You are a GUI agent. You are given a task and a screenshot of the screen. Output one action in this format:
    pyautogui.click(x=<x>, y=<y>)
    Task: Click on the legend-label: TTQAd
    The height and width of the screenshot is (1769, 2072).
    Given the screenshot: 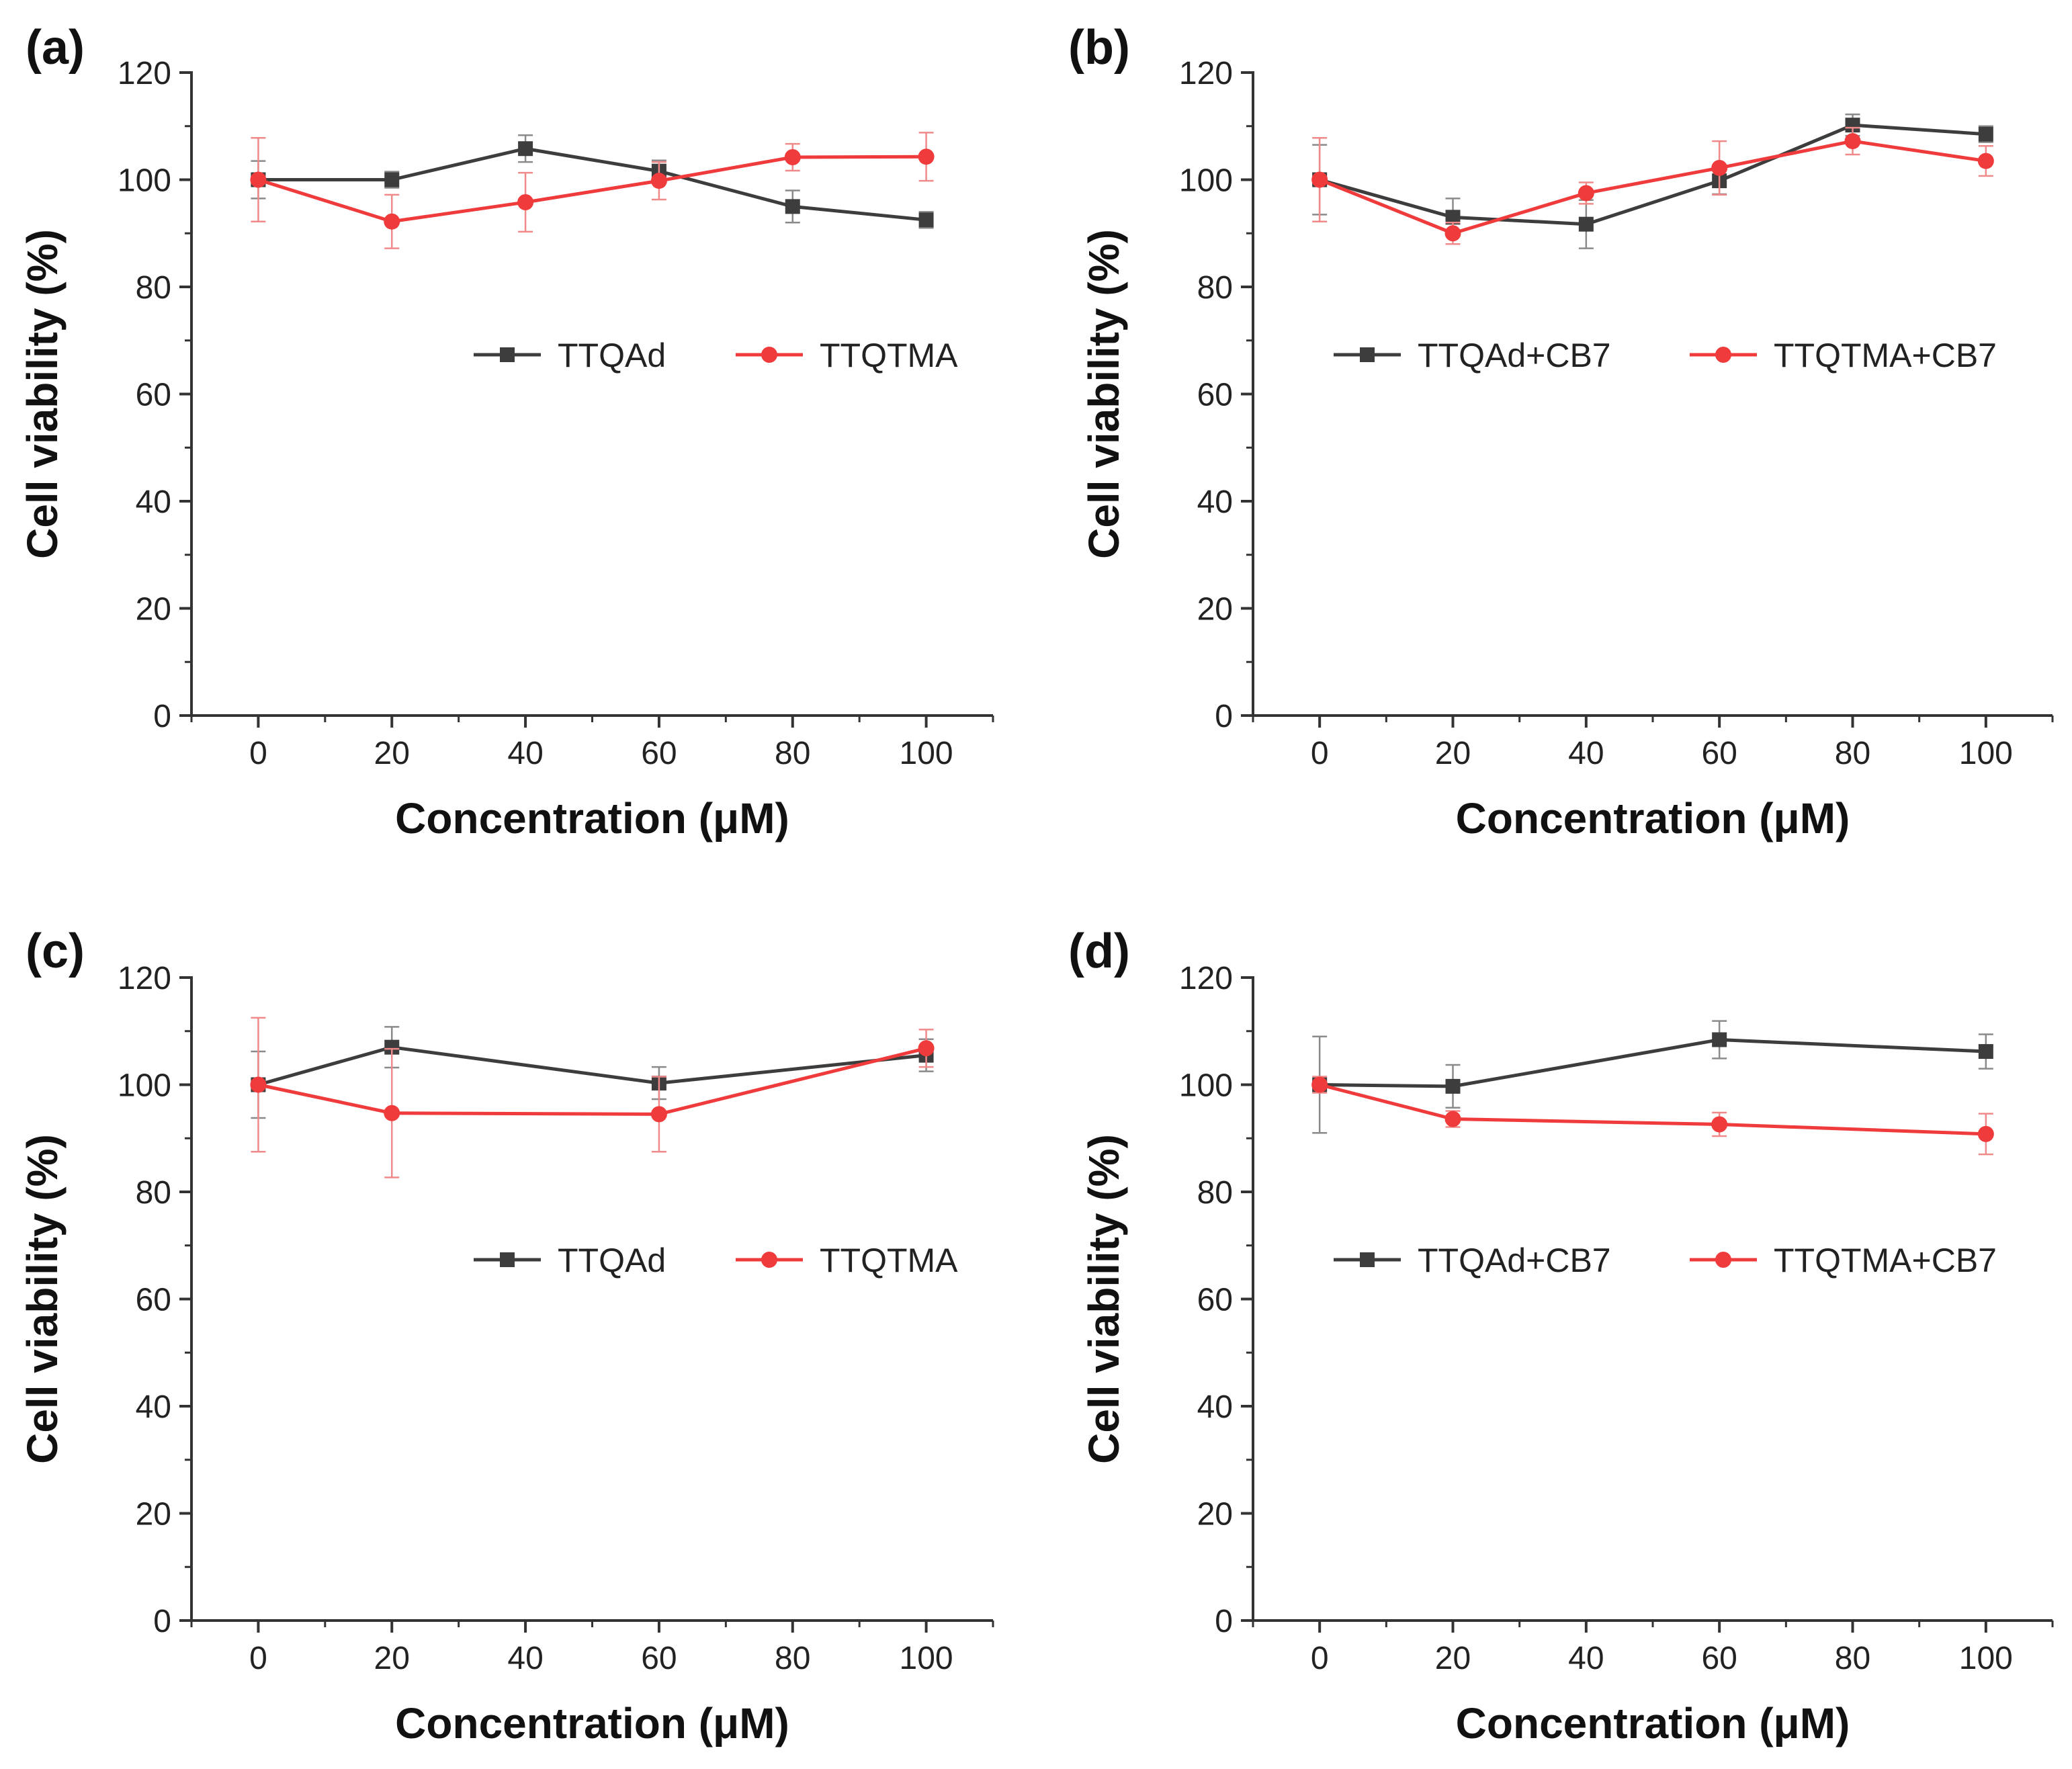 What is the action you would take?
    pyautogui.click(x=612, y=1260)
    